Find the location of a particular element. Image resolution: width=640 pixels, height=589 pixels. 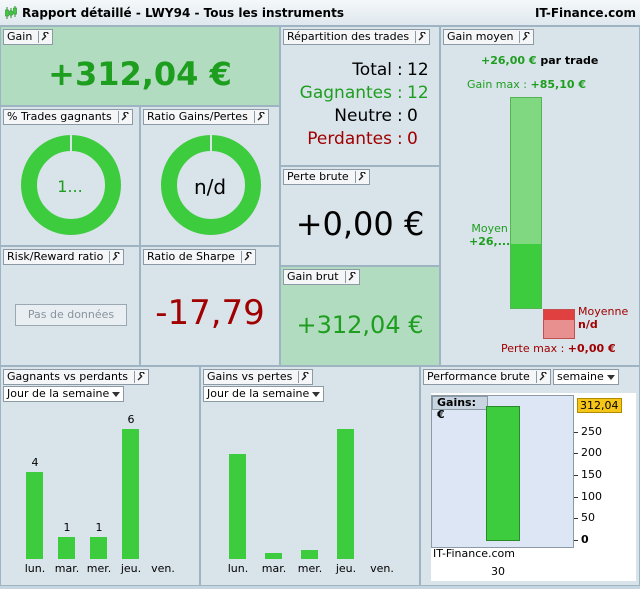

risk-reward-panel: Risk/Reward ratio Pas de données is located at coordinates (70, 306).